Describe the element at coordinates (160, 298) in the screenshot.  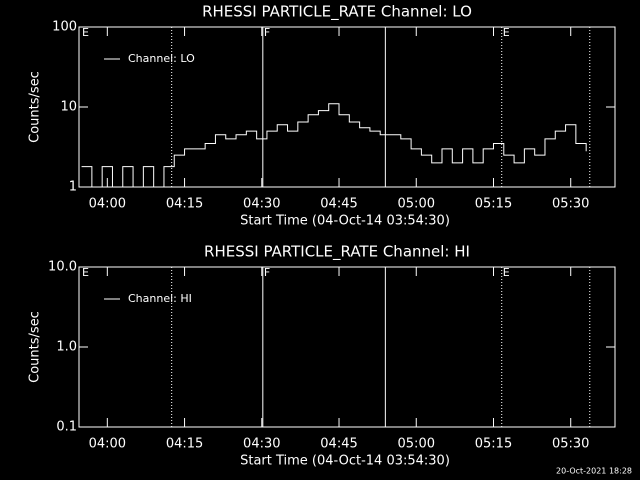
I see `legend-label: Channel: HI` at that location.